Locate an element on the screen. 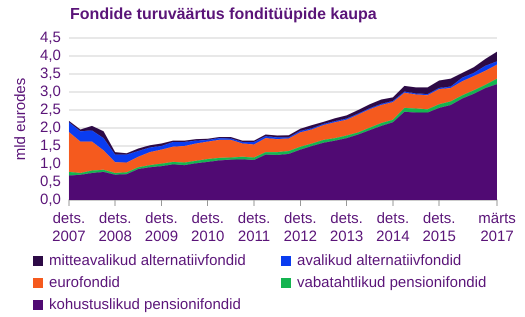 The width and height of the screenshot is (525, 317). legend-label: avalikud alternatiivfondid is located at coordinates (379, 260).